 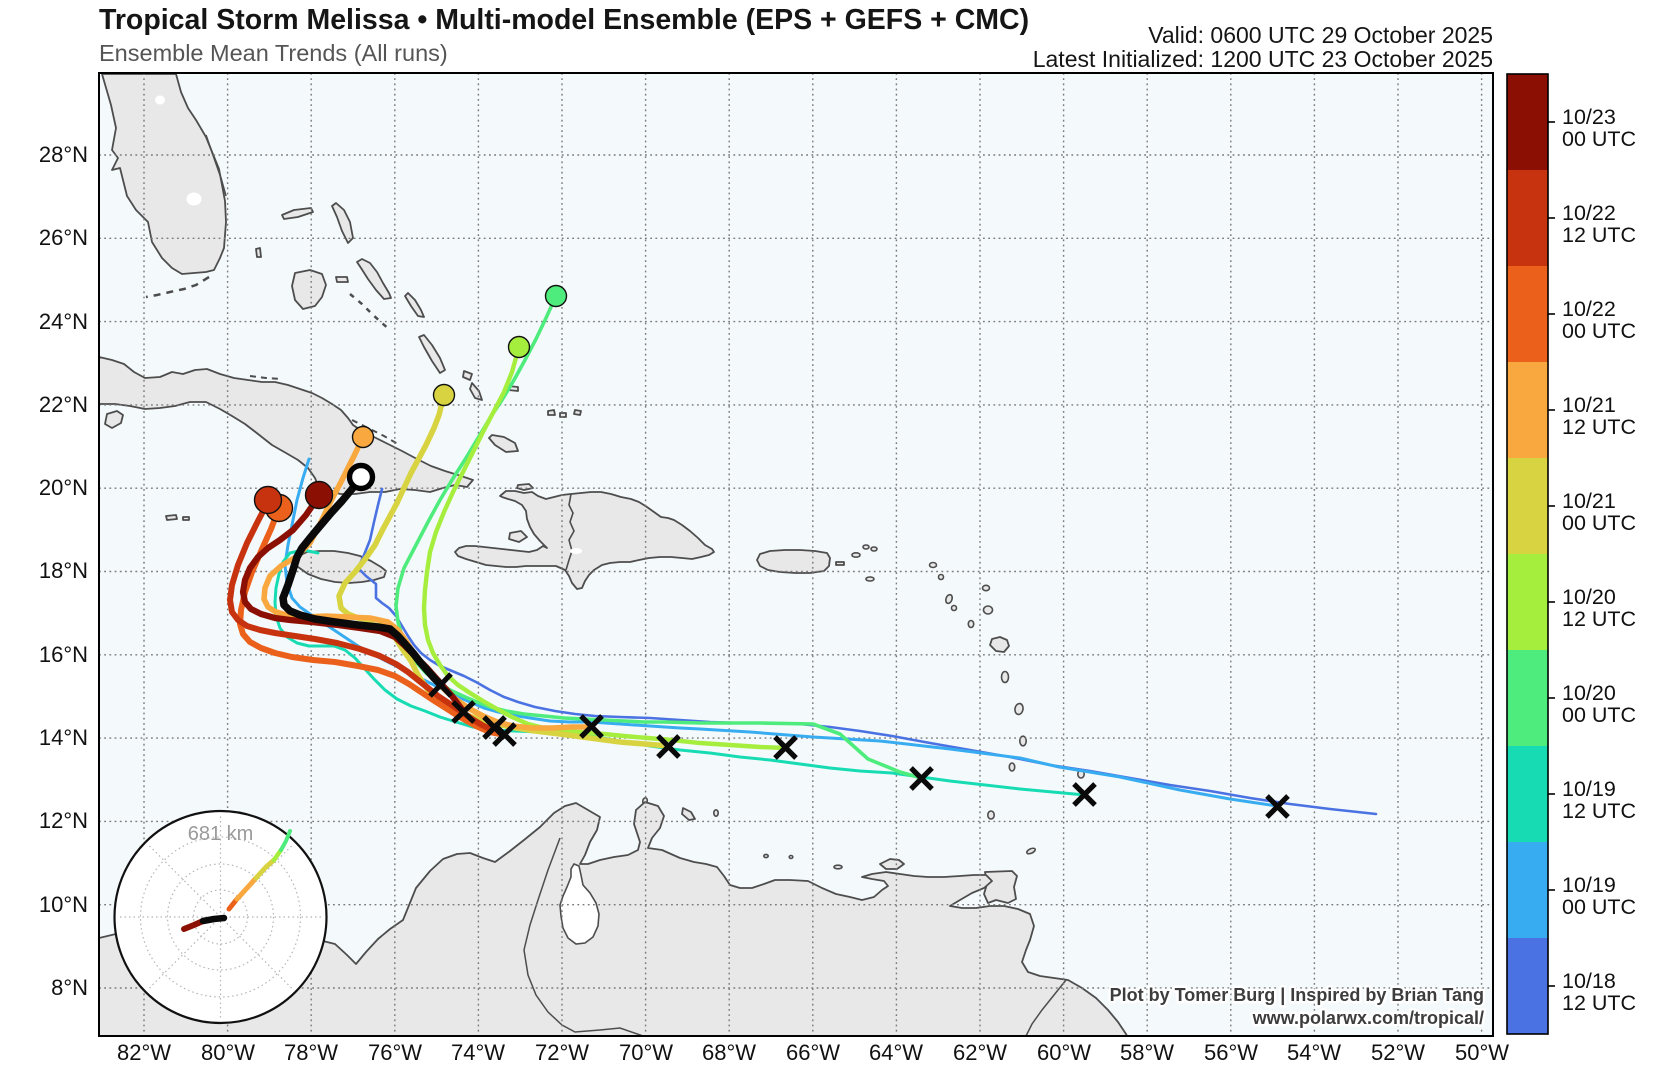 I want to click on svg-text: 10°N, so click(x=63, y=904).